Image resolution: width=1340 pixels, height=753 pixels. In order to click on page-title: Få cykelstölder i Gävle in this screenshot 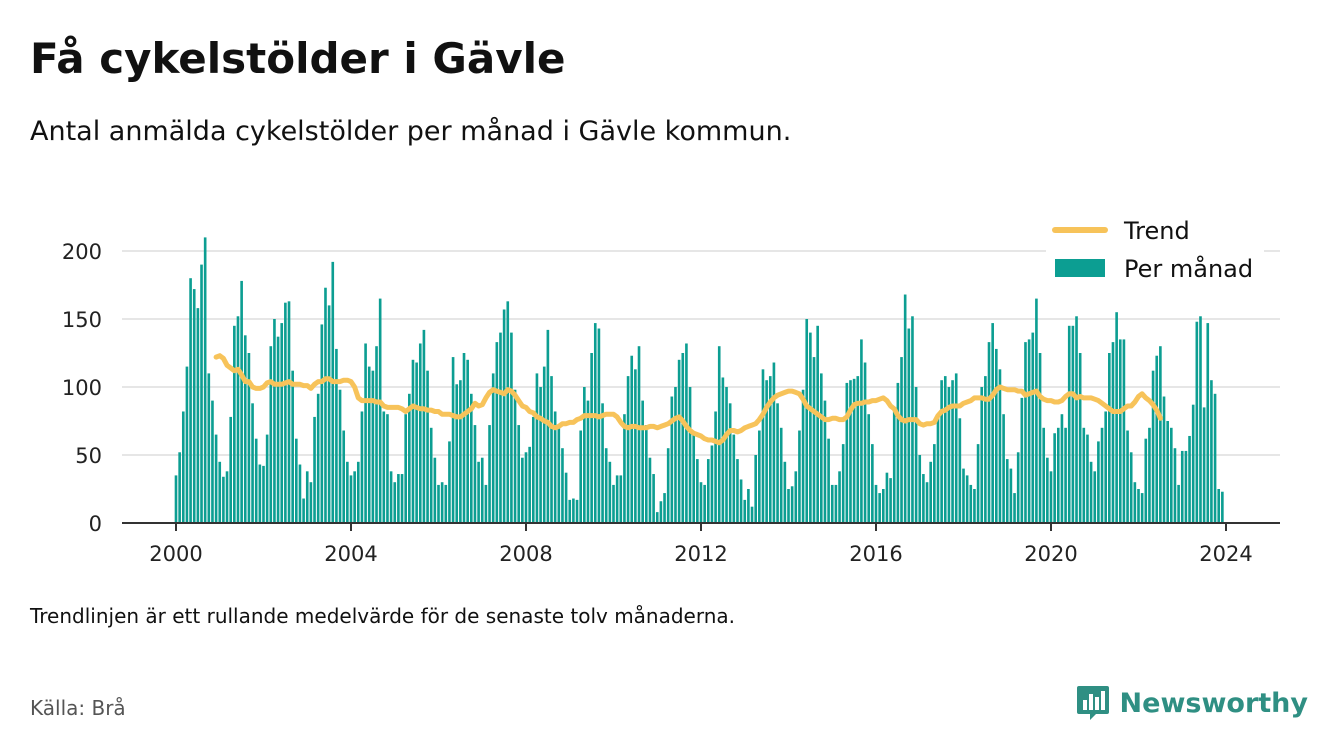, I will do `click(298, 58)`.